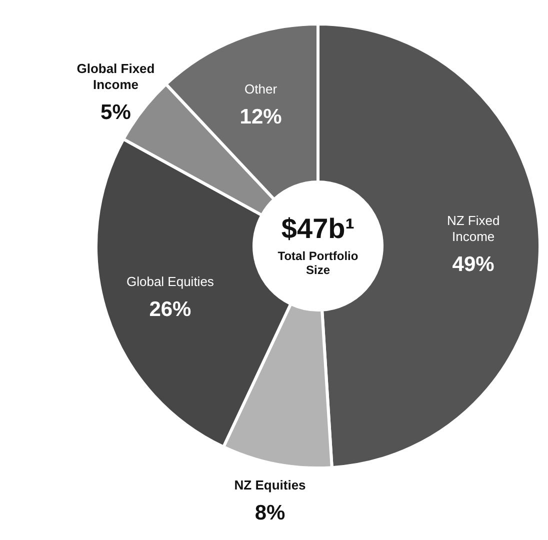  Describe the element at coordinates (115, 76) in the screenshot. I see `slice-label: Global Fixed Income` at that location.